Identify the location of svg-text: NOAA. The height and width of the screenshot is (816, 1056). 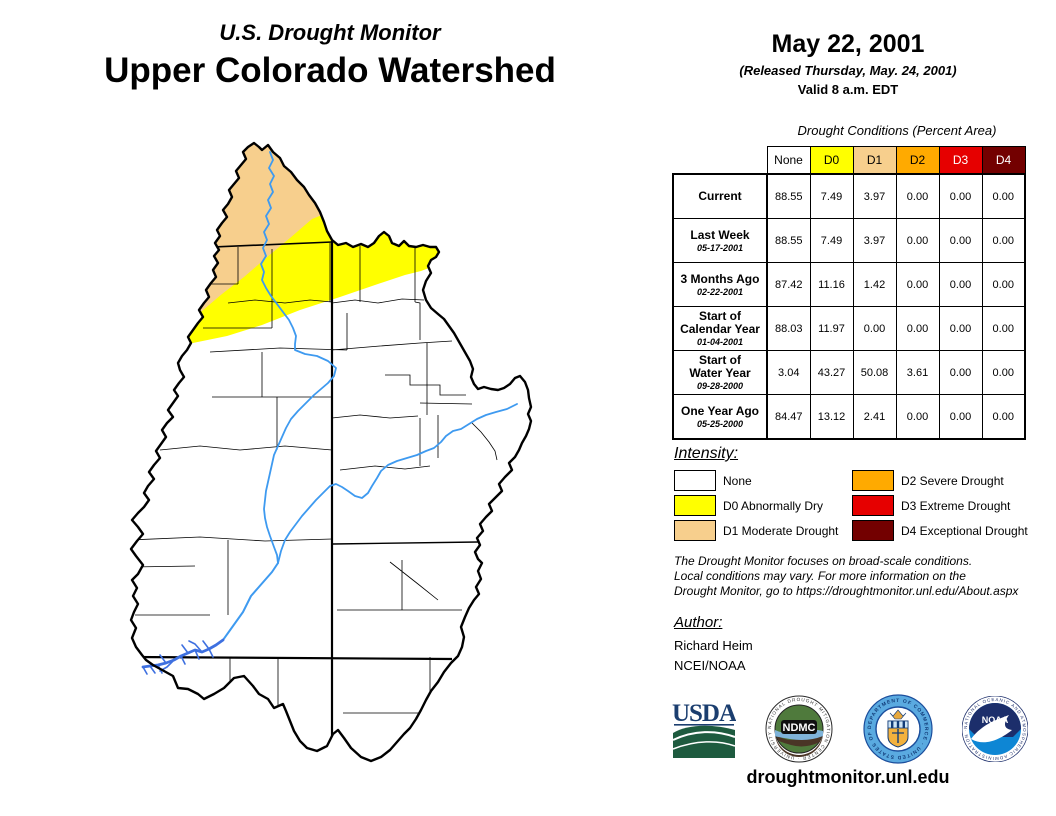
(995, 720).